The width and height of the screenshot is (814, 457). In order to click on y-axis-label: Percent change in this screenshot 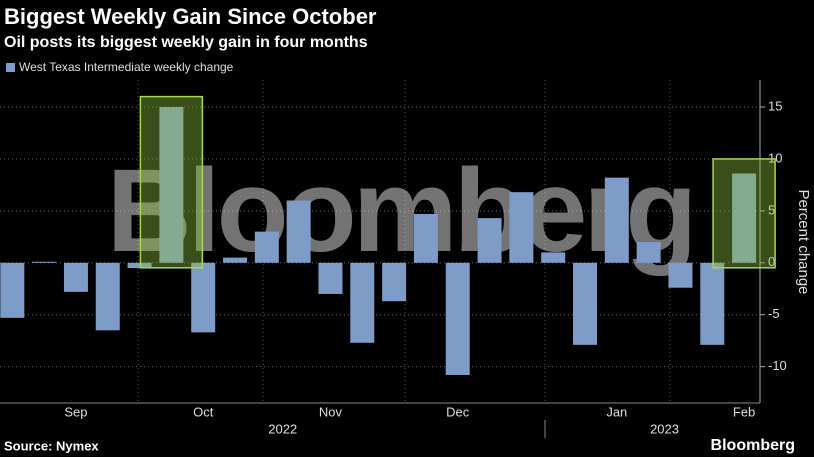, I will do `click(803, 241)`.